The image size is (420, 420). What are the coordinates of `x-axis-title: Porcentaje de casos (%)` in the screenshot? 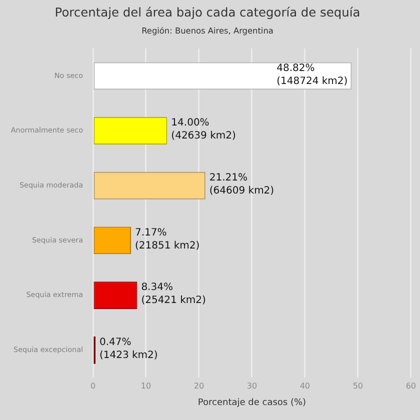 It's located at (252, 403).